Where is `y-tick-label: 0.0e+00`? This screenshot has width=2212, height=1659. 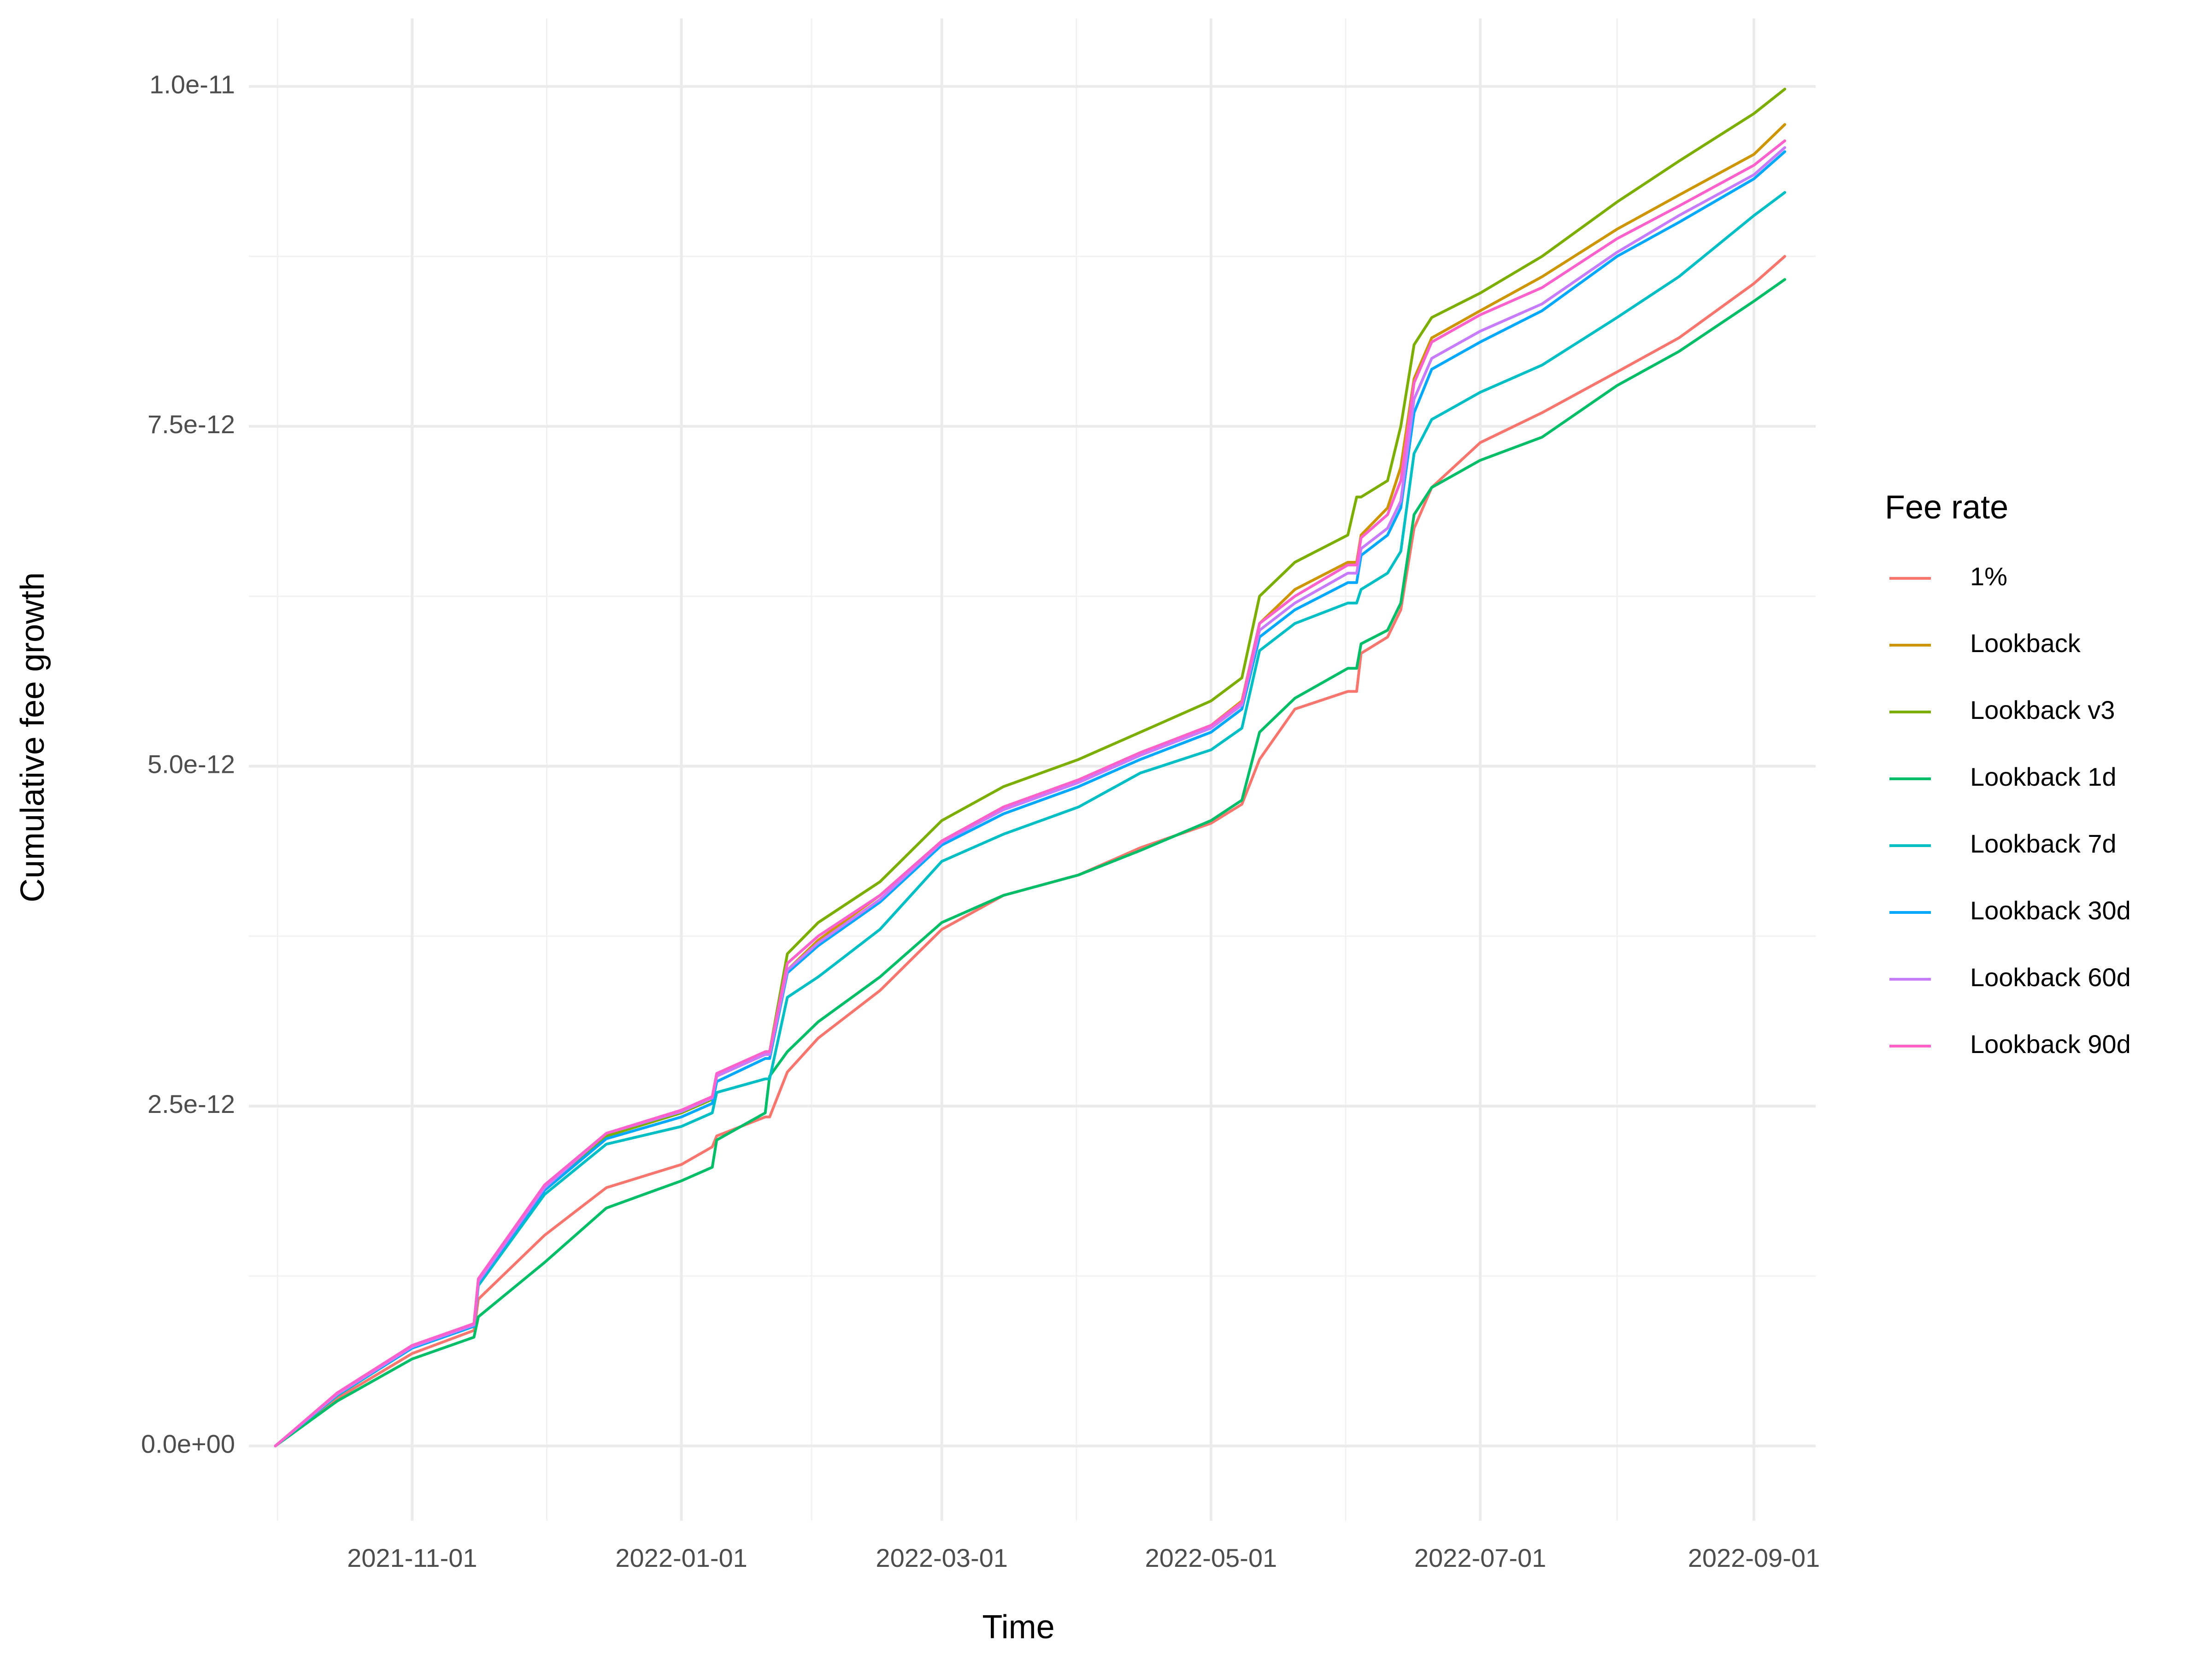
y-tick-label: 0.0e+00 is located at coordinates (188, 1444).